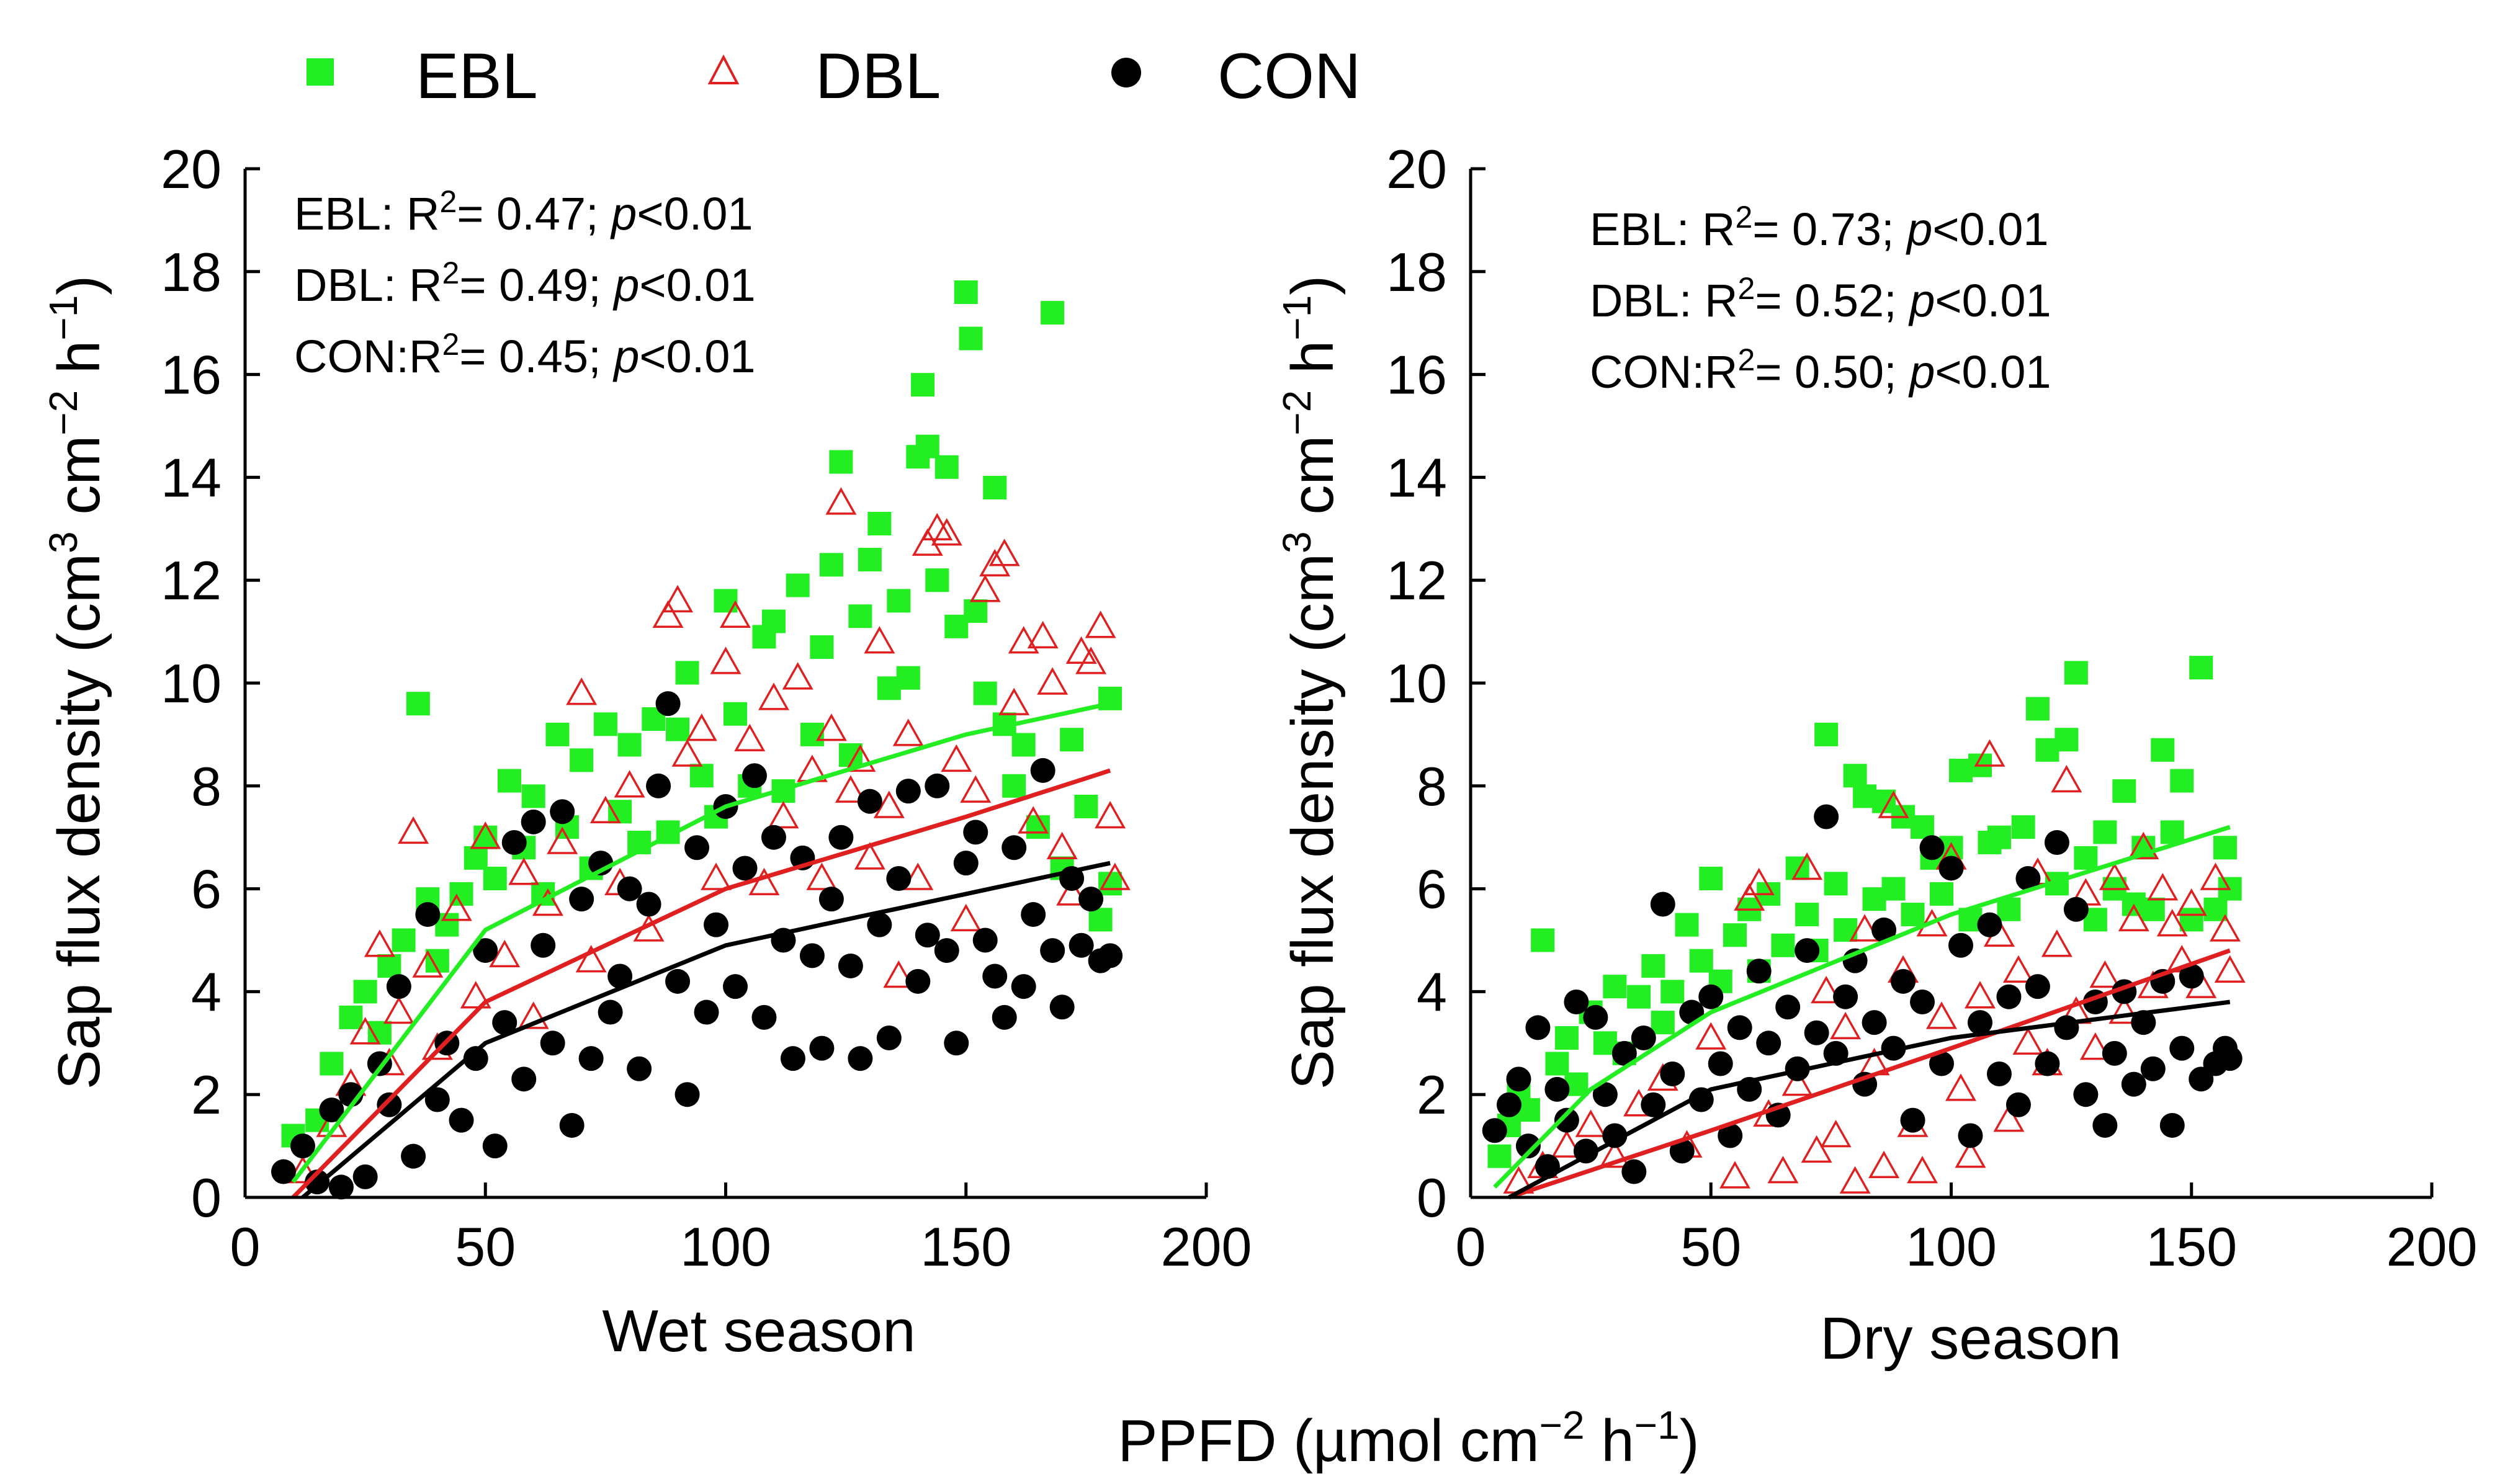 This screenshot has height=1484, width=2505. Describe the element at coordinates (1432, 1197) in the screenshot. I see `dry-y-tick-label: 0` at that location.